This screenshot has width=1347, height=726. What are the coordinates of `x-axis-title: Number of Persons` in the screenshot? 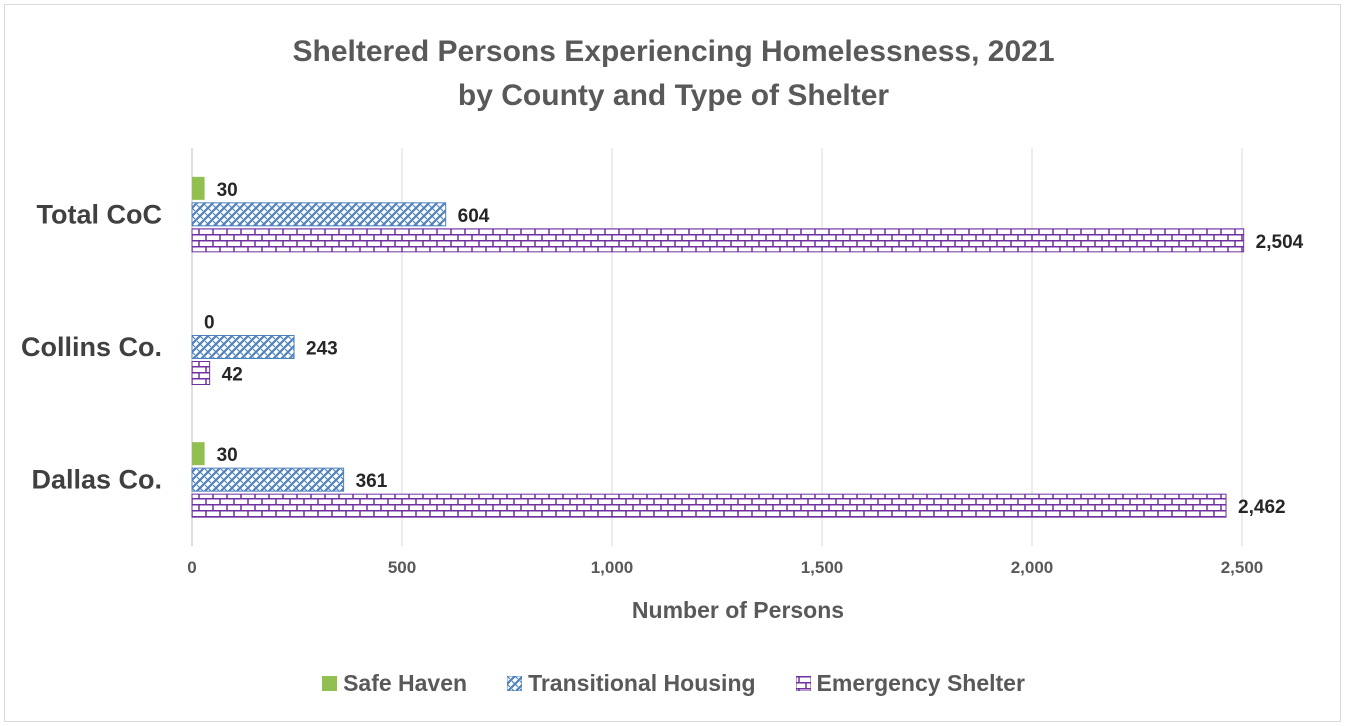 It's located at (738, 610).